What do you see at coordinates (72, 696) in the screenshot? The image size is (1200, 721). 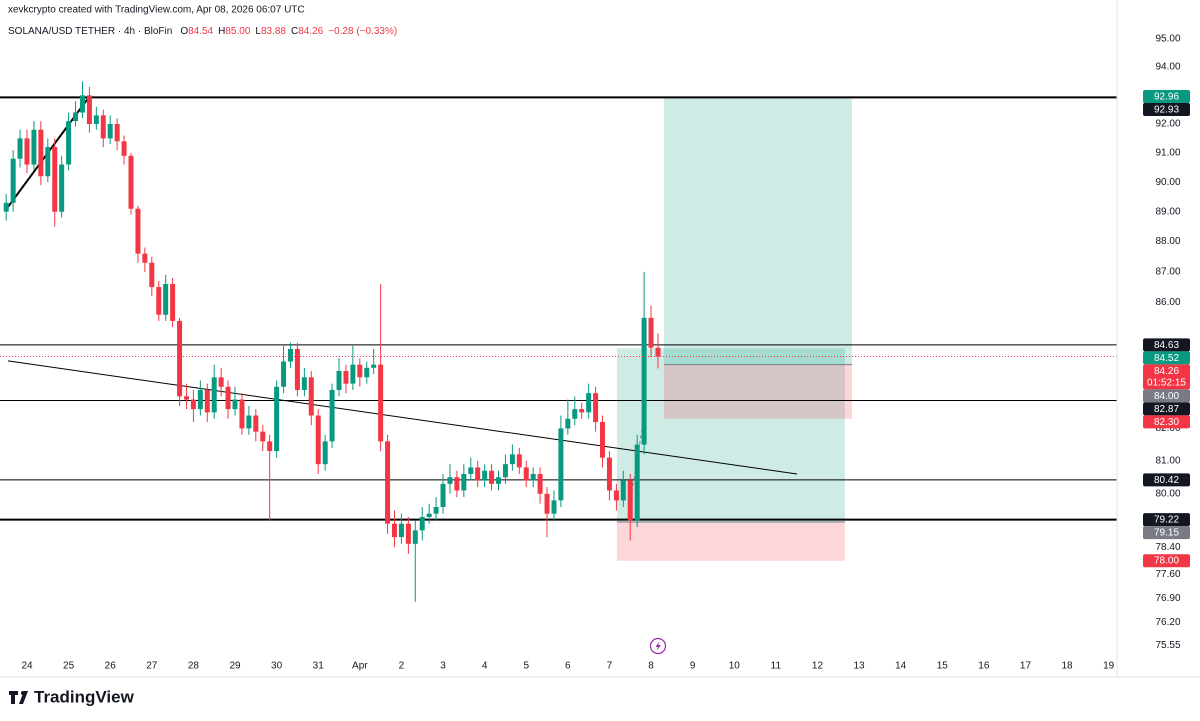 I see `brand: TradingView` at bounding box center [72, 696].